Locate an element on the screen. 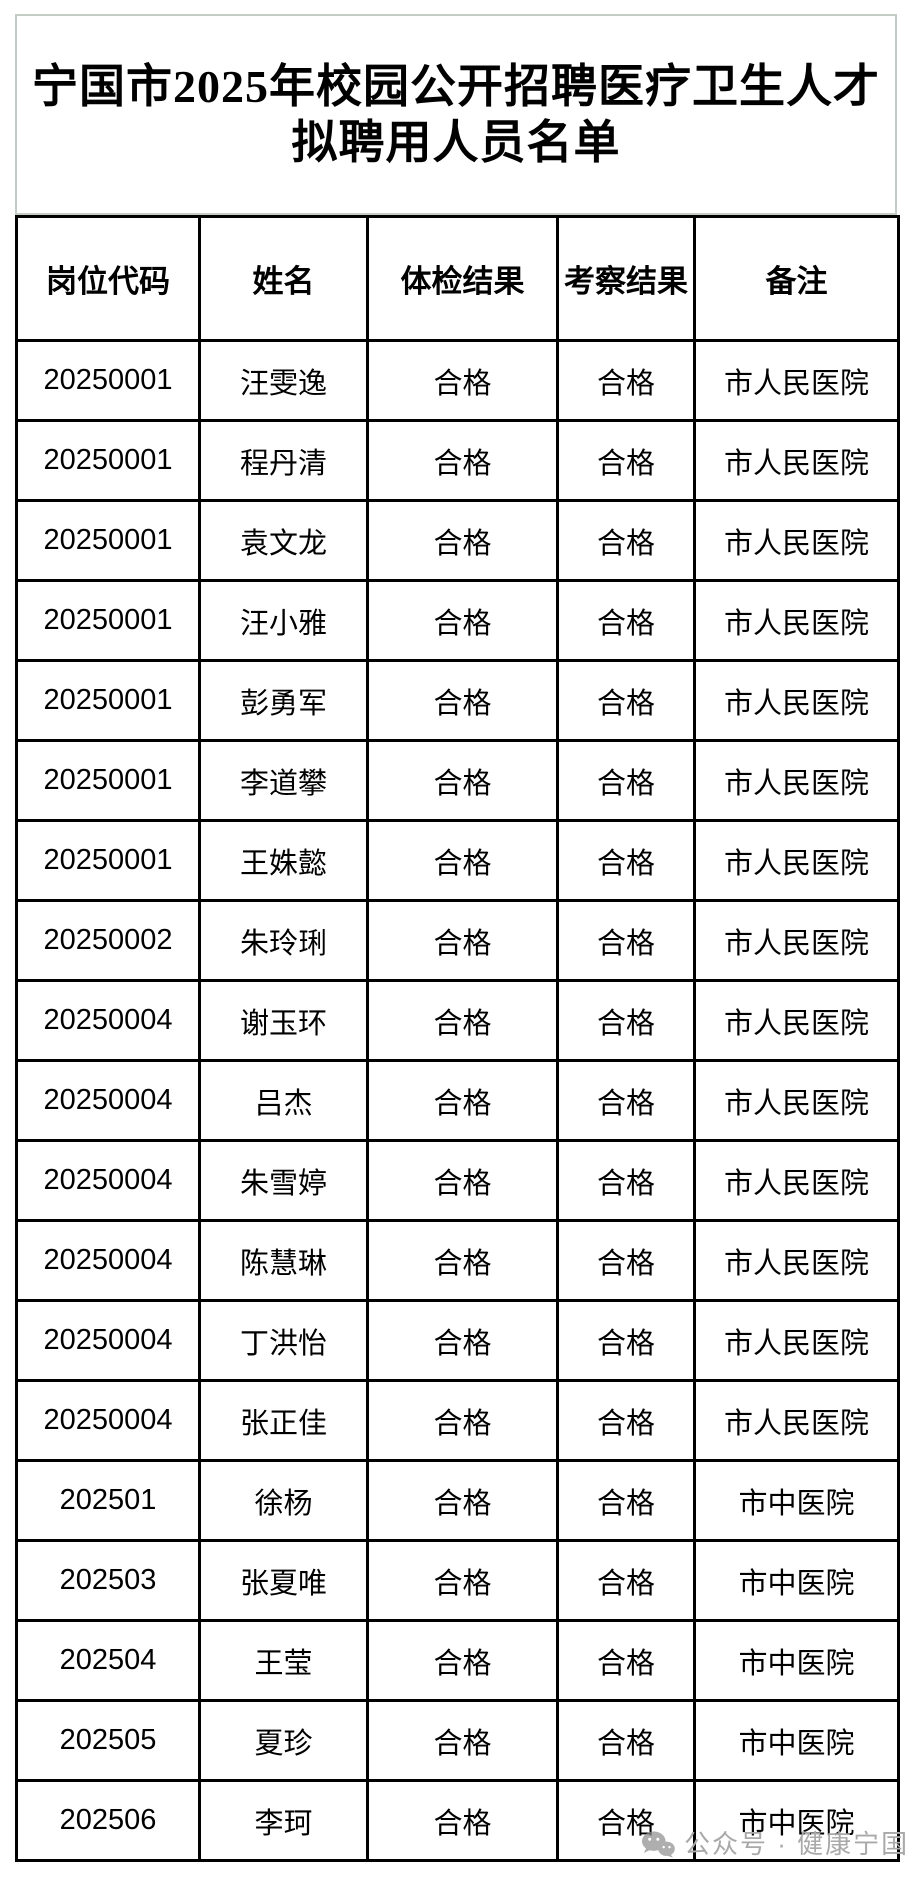 Image resolution: width=912 pixels, height=1880 pixels. cell-job-code: 202505 is located at coordinates (108, 1740).